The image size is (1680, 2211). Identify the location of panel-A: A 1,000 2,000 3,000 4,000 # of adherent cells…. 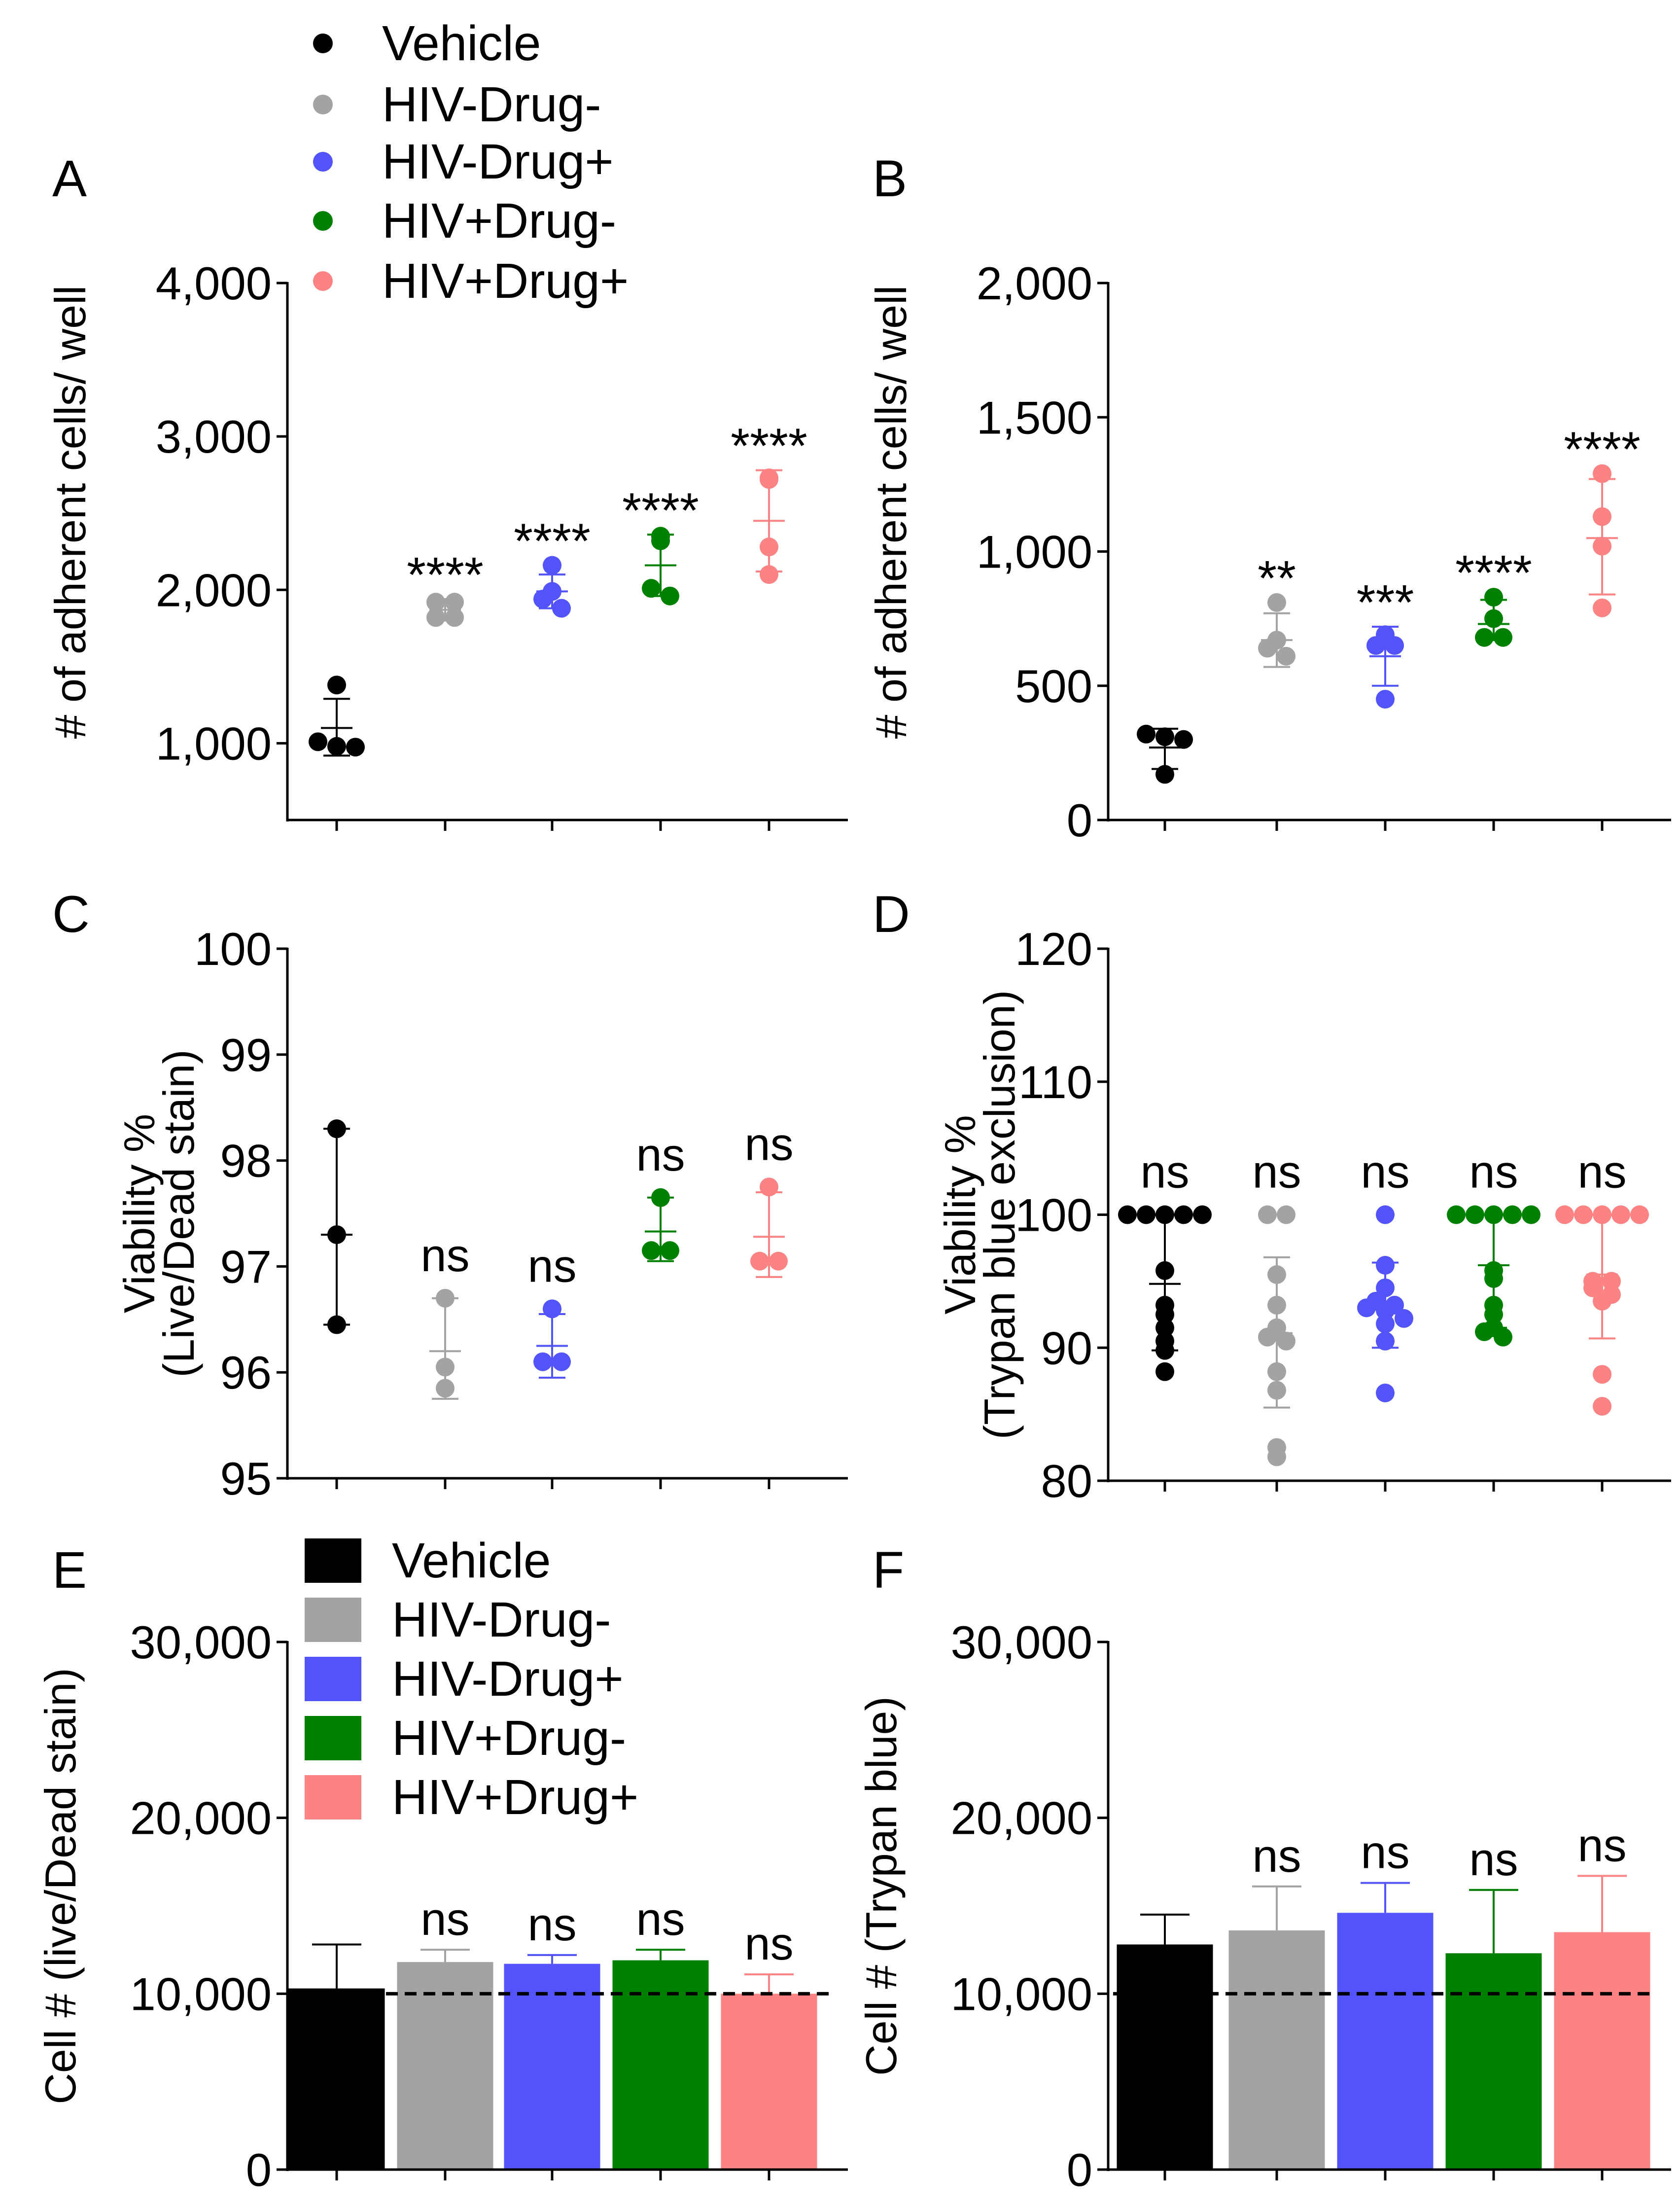
(447, 491).